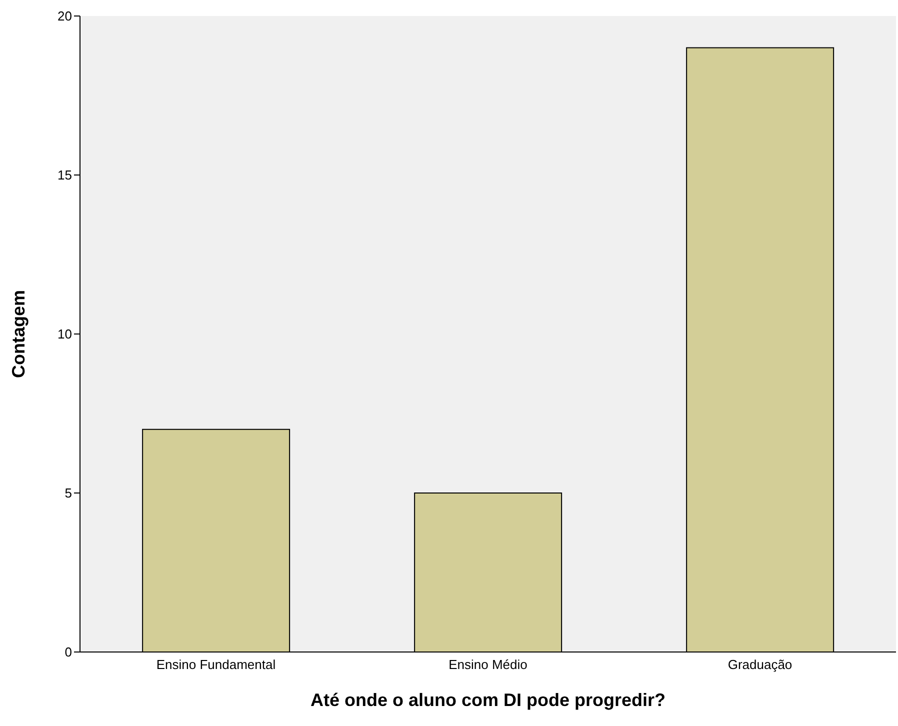 The width and height of the screenshot is (898, 726). Describe the element at coordinates (65, 334) in the screenshot. I see `y-tick-label: 10` at that location.